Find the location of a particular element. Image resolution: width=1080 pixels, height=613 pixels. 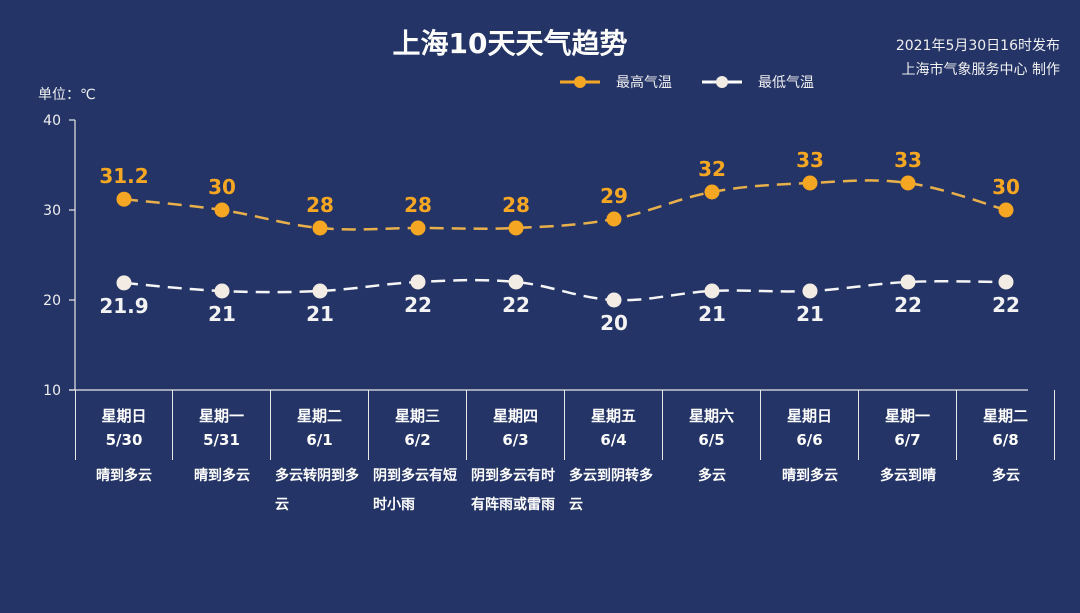

legend-label-high: 最高气温 is located at coordinates (644, 83).